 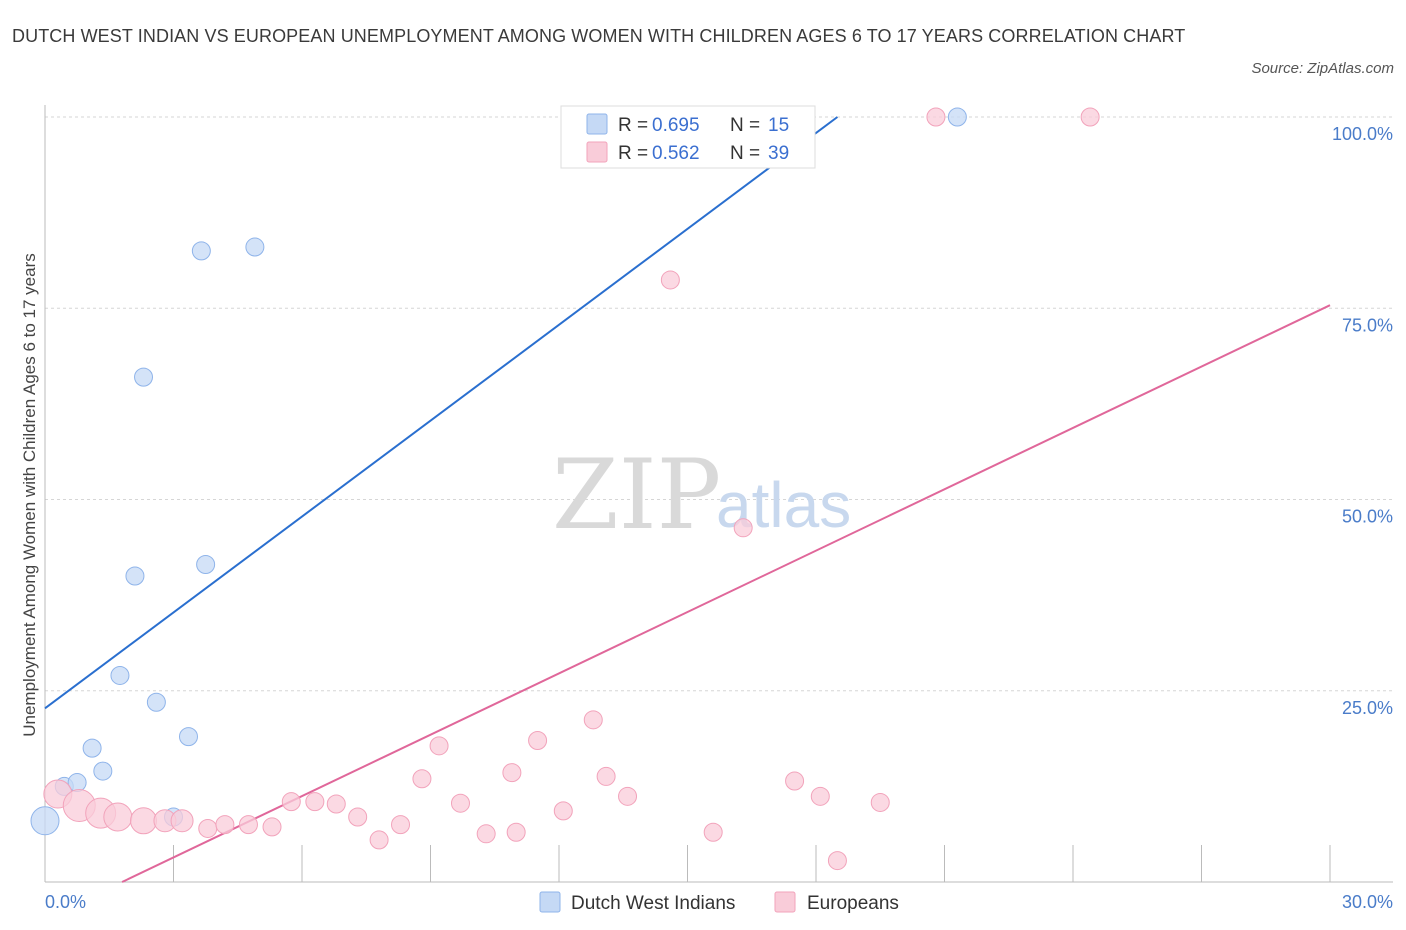 I want to click on series-swatch-dutch, so click(x=550, y=902).